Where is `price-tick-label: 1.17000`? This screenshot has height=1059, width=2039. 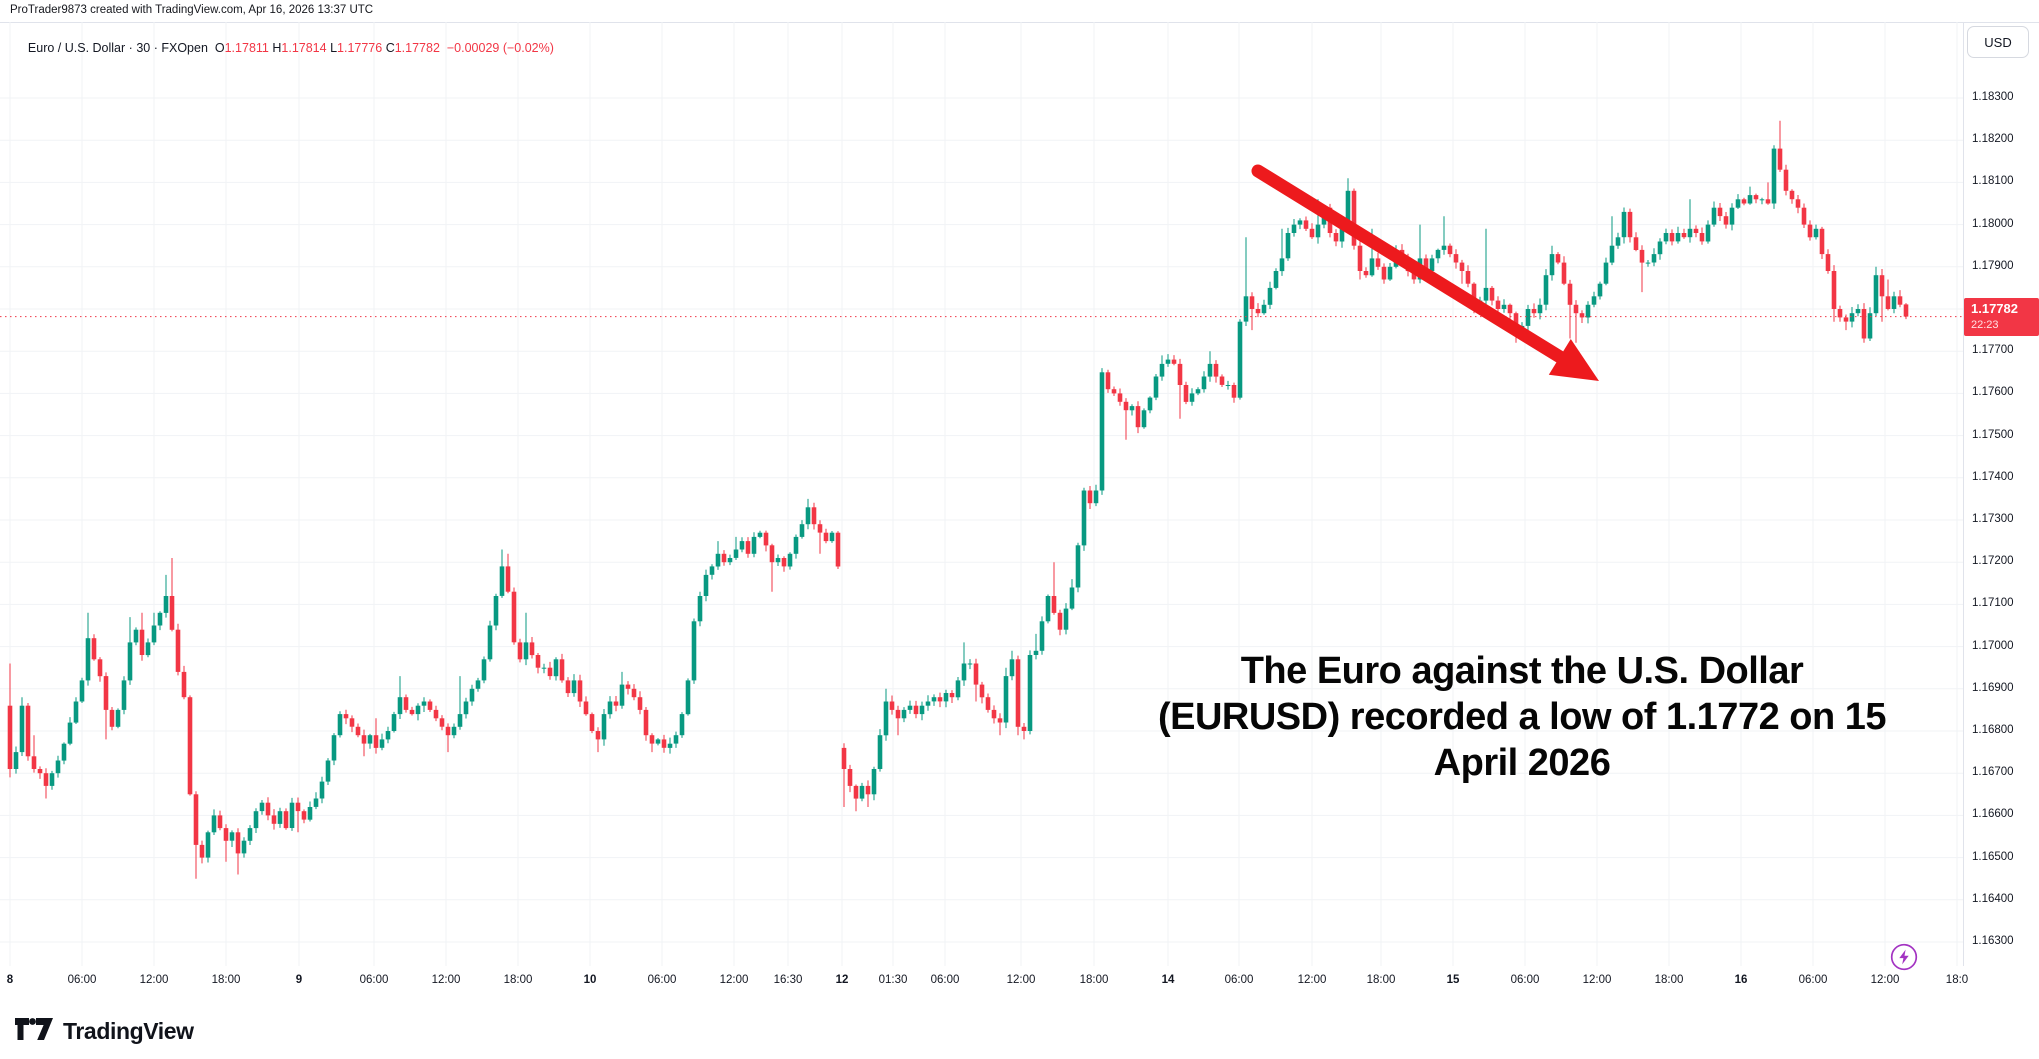 price-tick-label: 1.17000 is located at coordinates (1993, 646).